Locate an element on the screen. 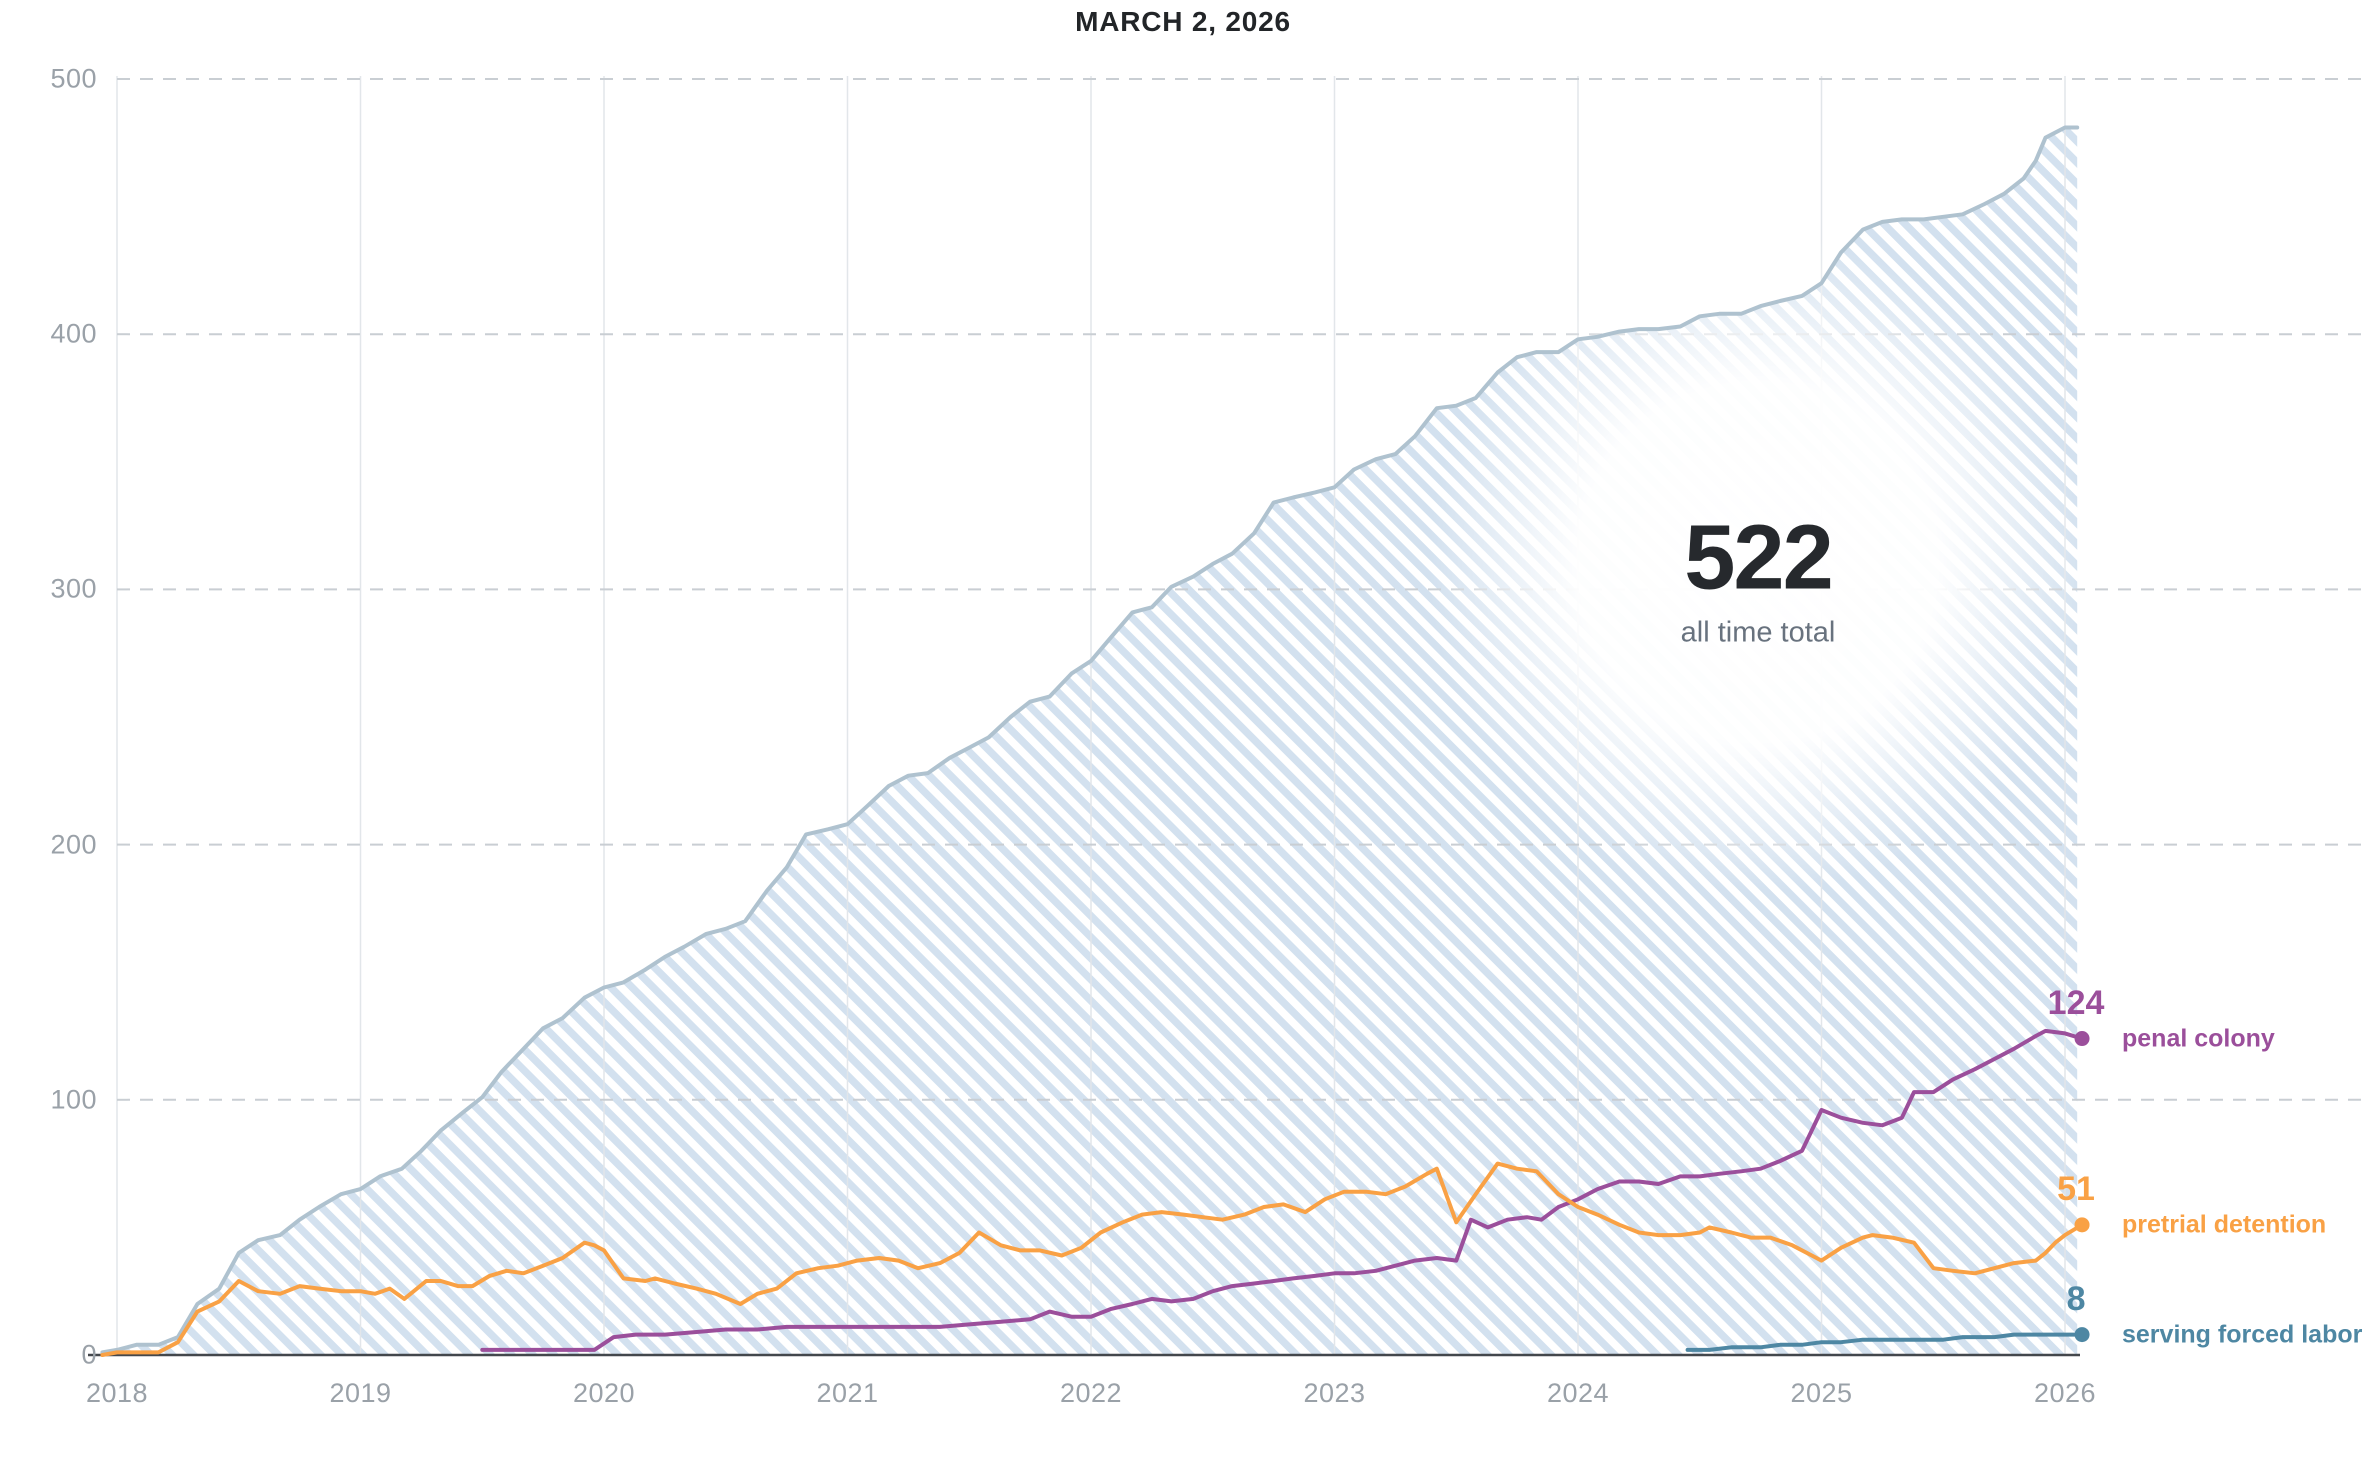 The image size is (2366, 1480). y-axis-tick: 0 is located at coordinates (89, 1354).